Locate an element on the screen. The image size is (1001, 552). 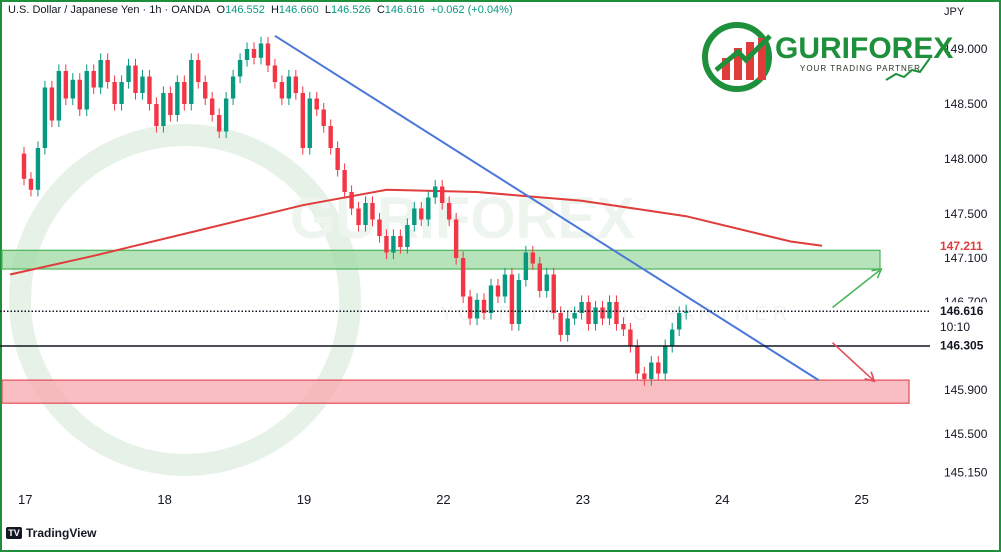
open-label: O is located at coordinates (221, 10).